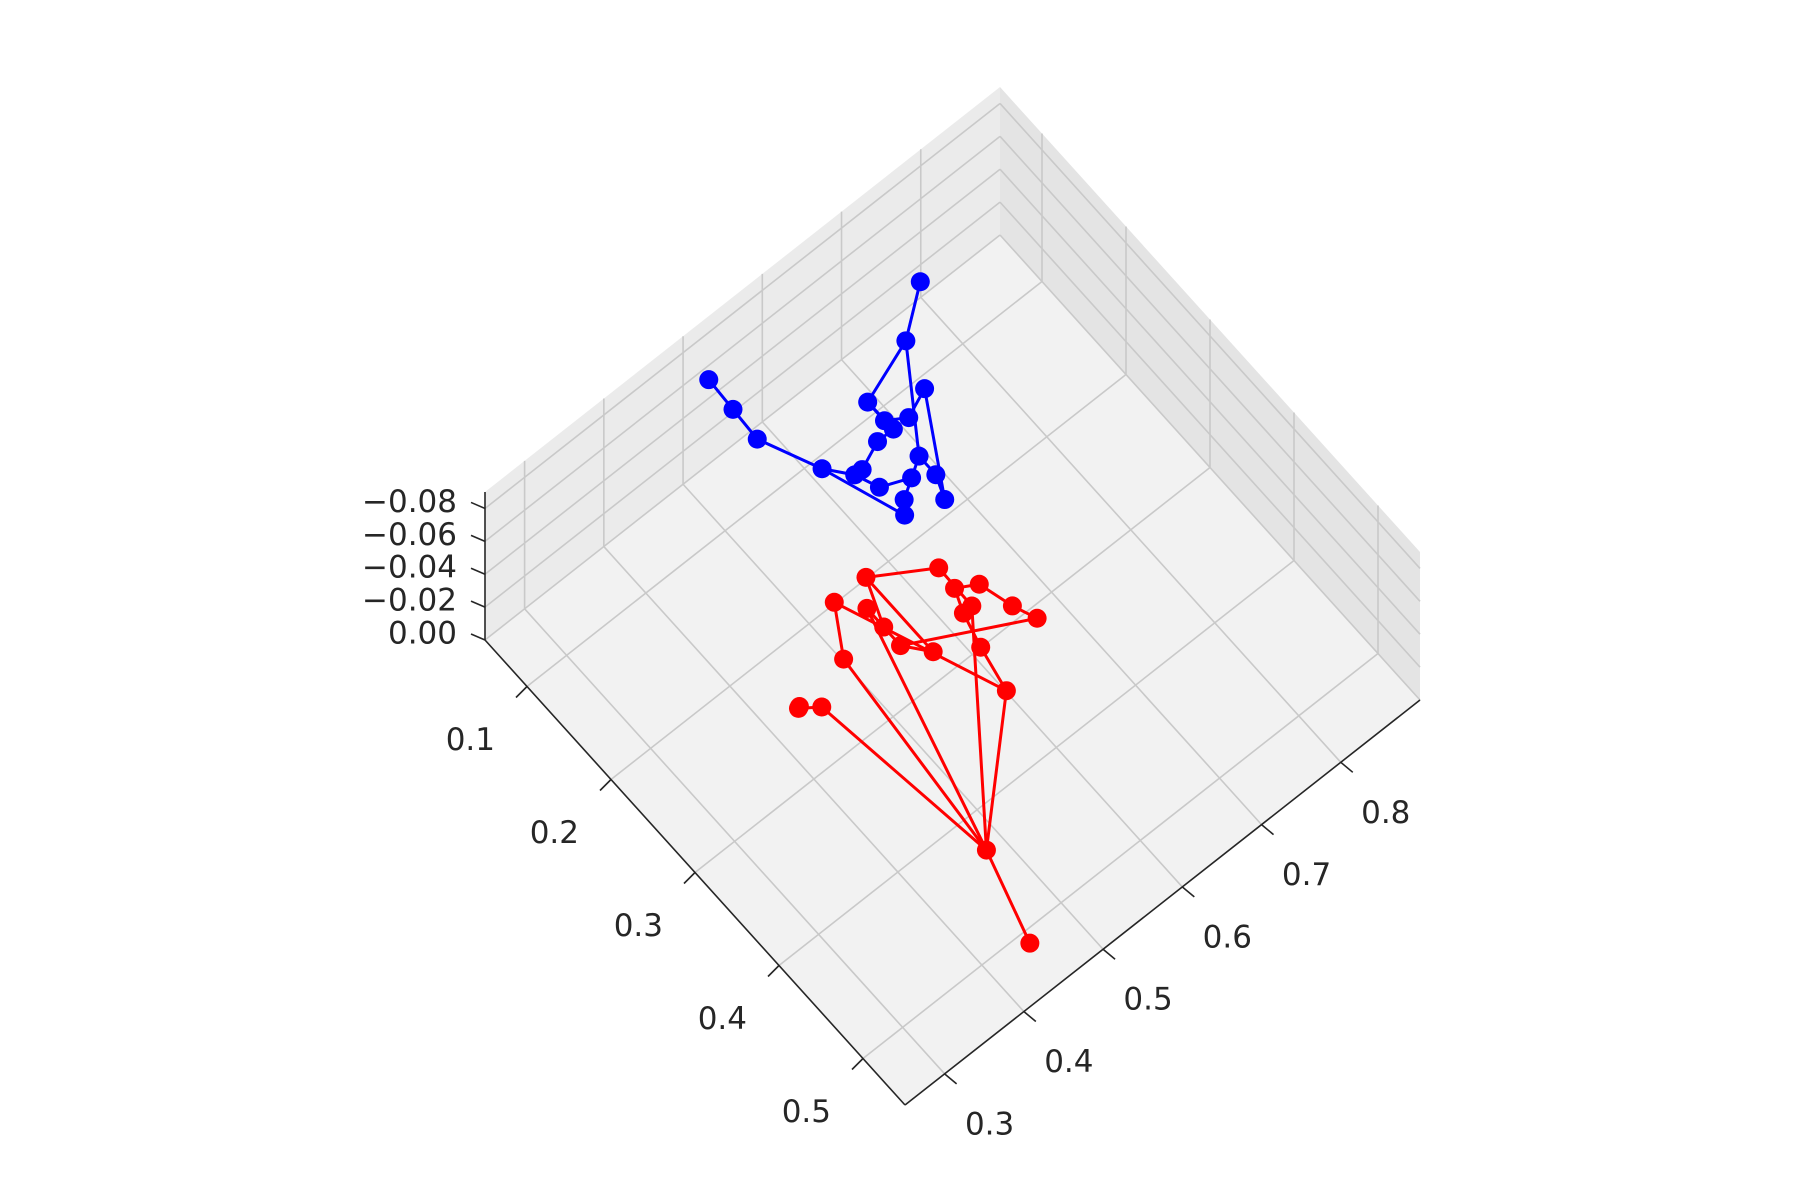  What do you see at coordinates (409, 568) in the screenshot?
I see `z-tick-label: −0.04` at bounding box center [409, 568].